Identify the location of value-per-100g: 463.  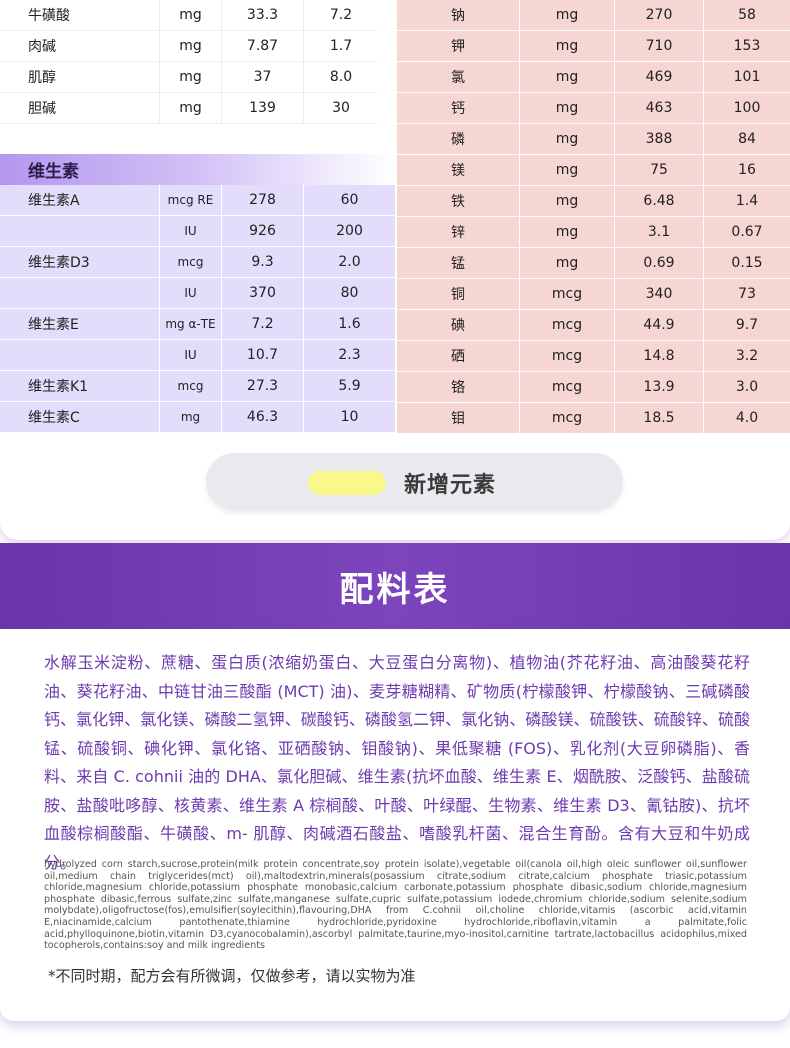
(659, 108).